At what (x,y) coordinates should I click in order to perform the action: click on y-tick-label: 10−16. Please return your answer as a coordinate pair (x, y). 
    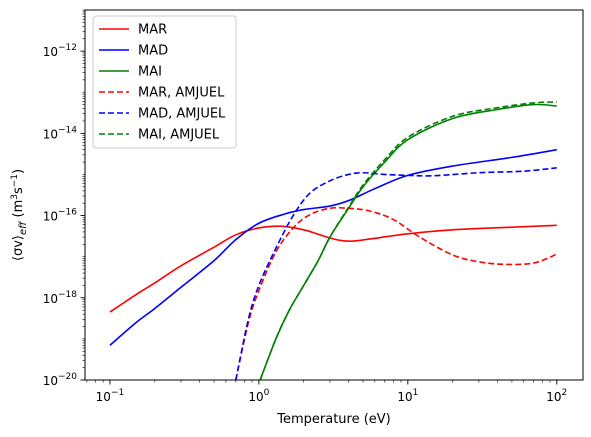
    Looking at the image, I should click on (60, 216).